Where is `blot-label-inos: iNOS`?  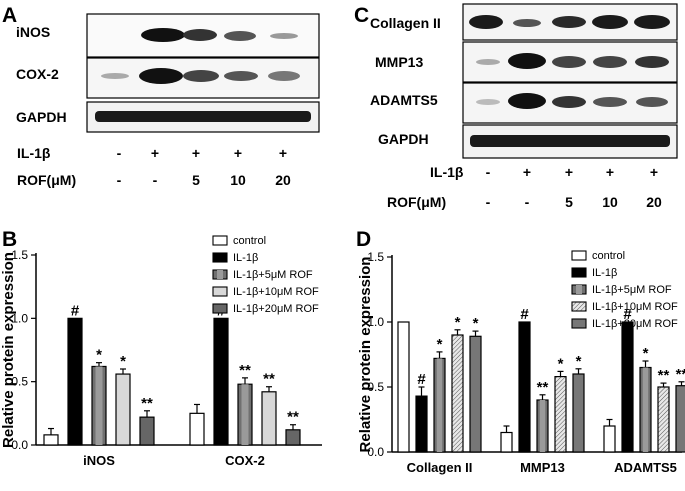
blot-label-inos: iNOS is located at coordinates (33, 32).